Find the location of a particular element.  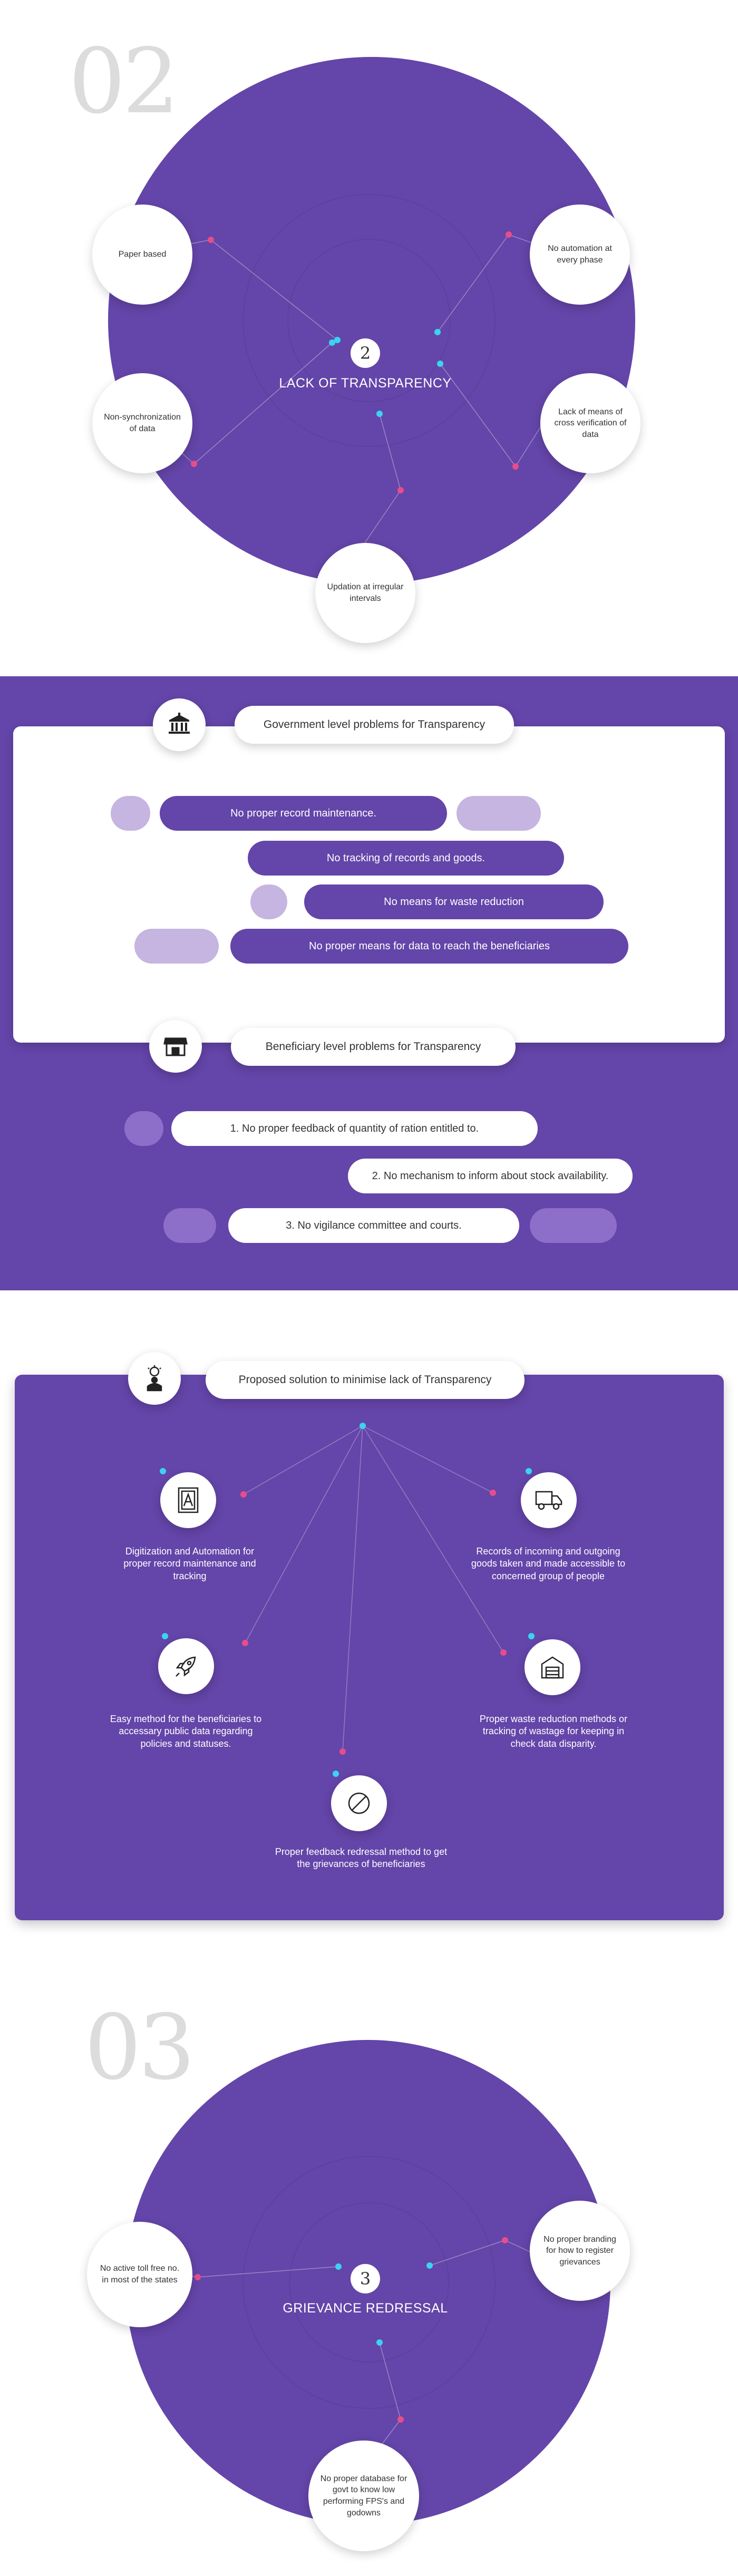

gov-pill-waste: No means for waste reduction is located at coordinates (454, 901).